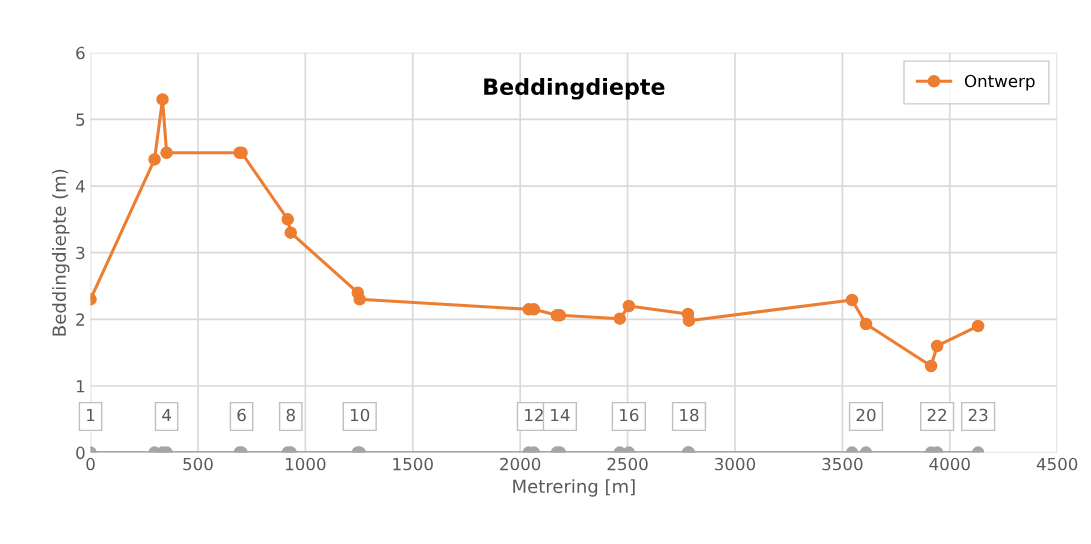 The width and height of the screenshot is (1091, 544). Describe the element at coordinates (91, 415) in the screenshot. I see `annotation: 1` at that location.